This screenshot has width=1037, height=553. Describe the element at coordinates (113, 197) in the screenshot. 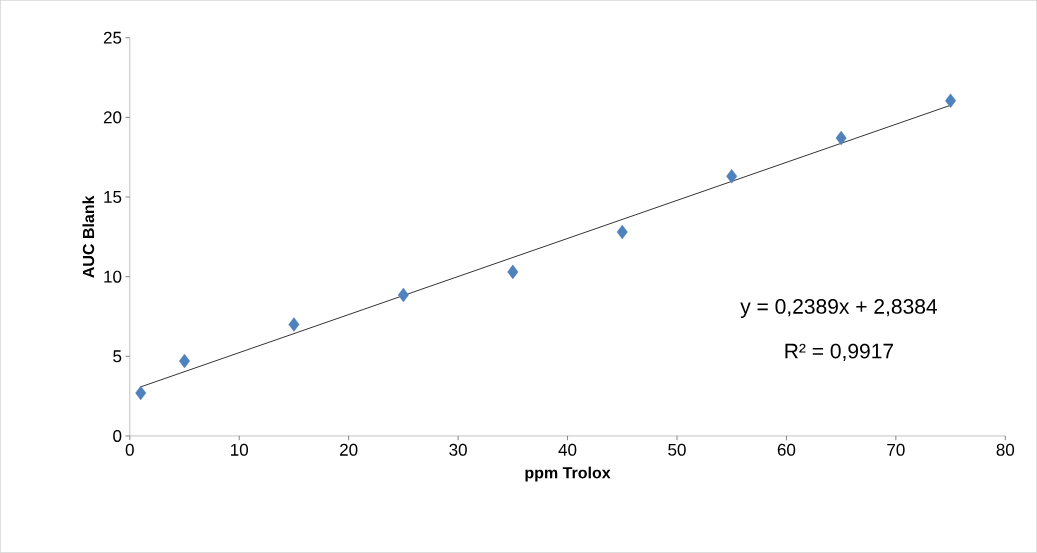

I see `y-tick-label: 15` at that location.